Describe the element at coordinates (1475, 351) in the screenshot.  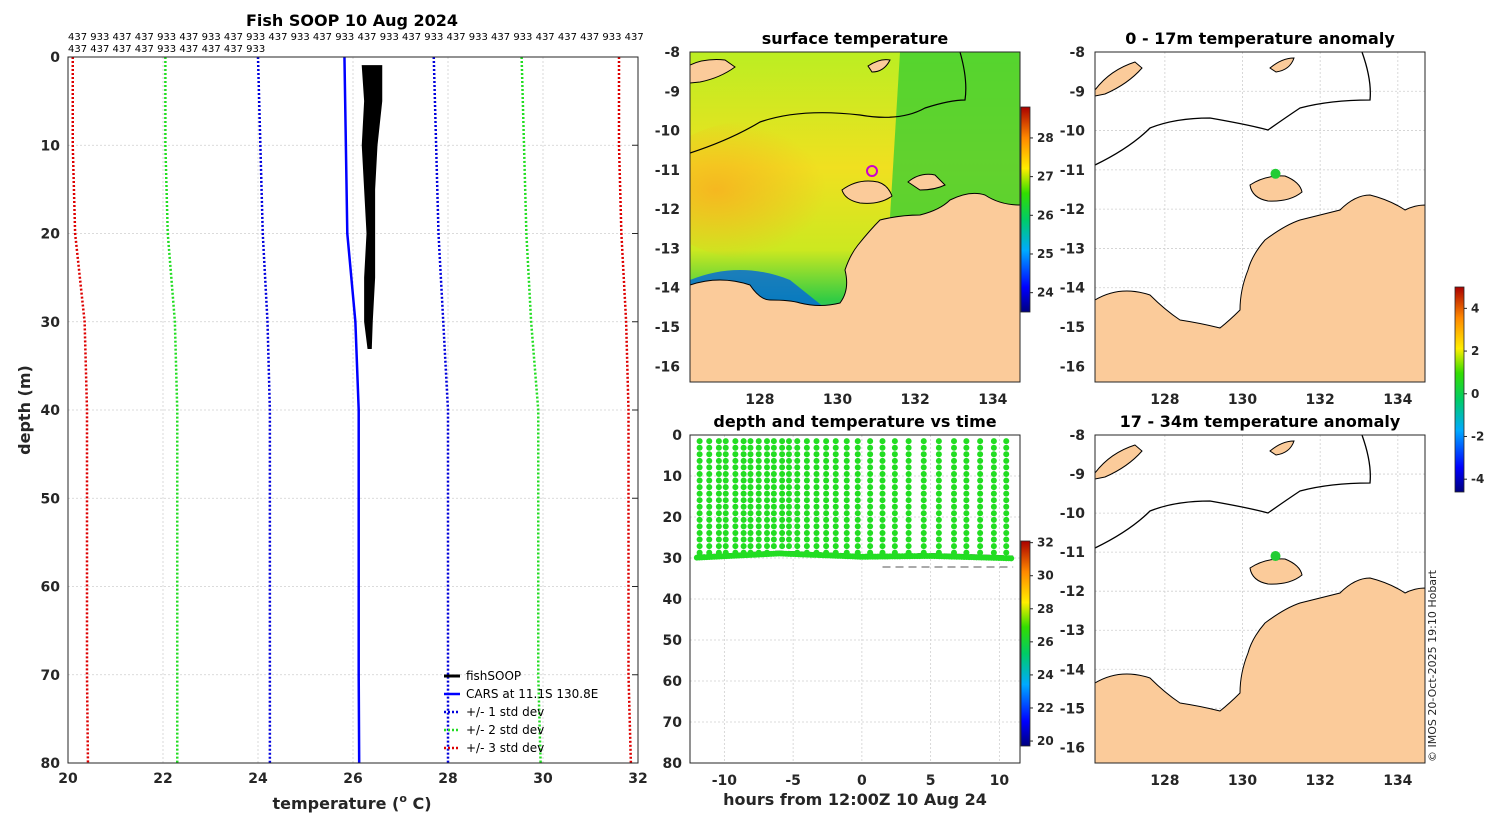
I see `anomaly-colorbar-tick-label: 2` at that location.